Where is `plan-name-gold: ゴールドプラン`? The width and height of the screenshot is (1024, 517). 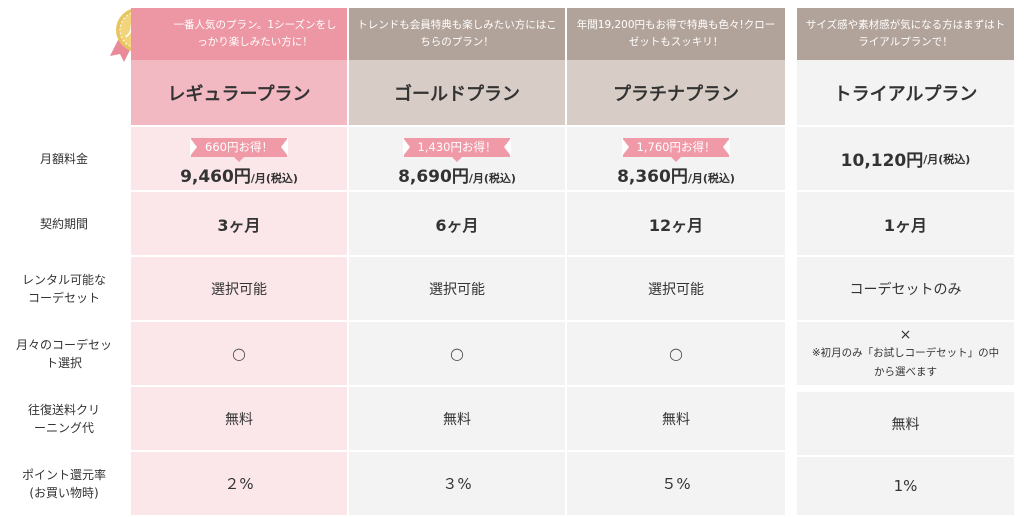 plan-name-gold: ゴールドプラン is located at coordinates (457, 92).